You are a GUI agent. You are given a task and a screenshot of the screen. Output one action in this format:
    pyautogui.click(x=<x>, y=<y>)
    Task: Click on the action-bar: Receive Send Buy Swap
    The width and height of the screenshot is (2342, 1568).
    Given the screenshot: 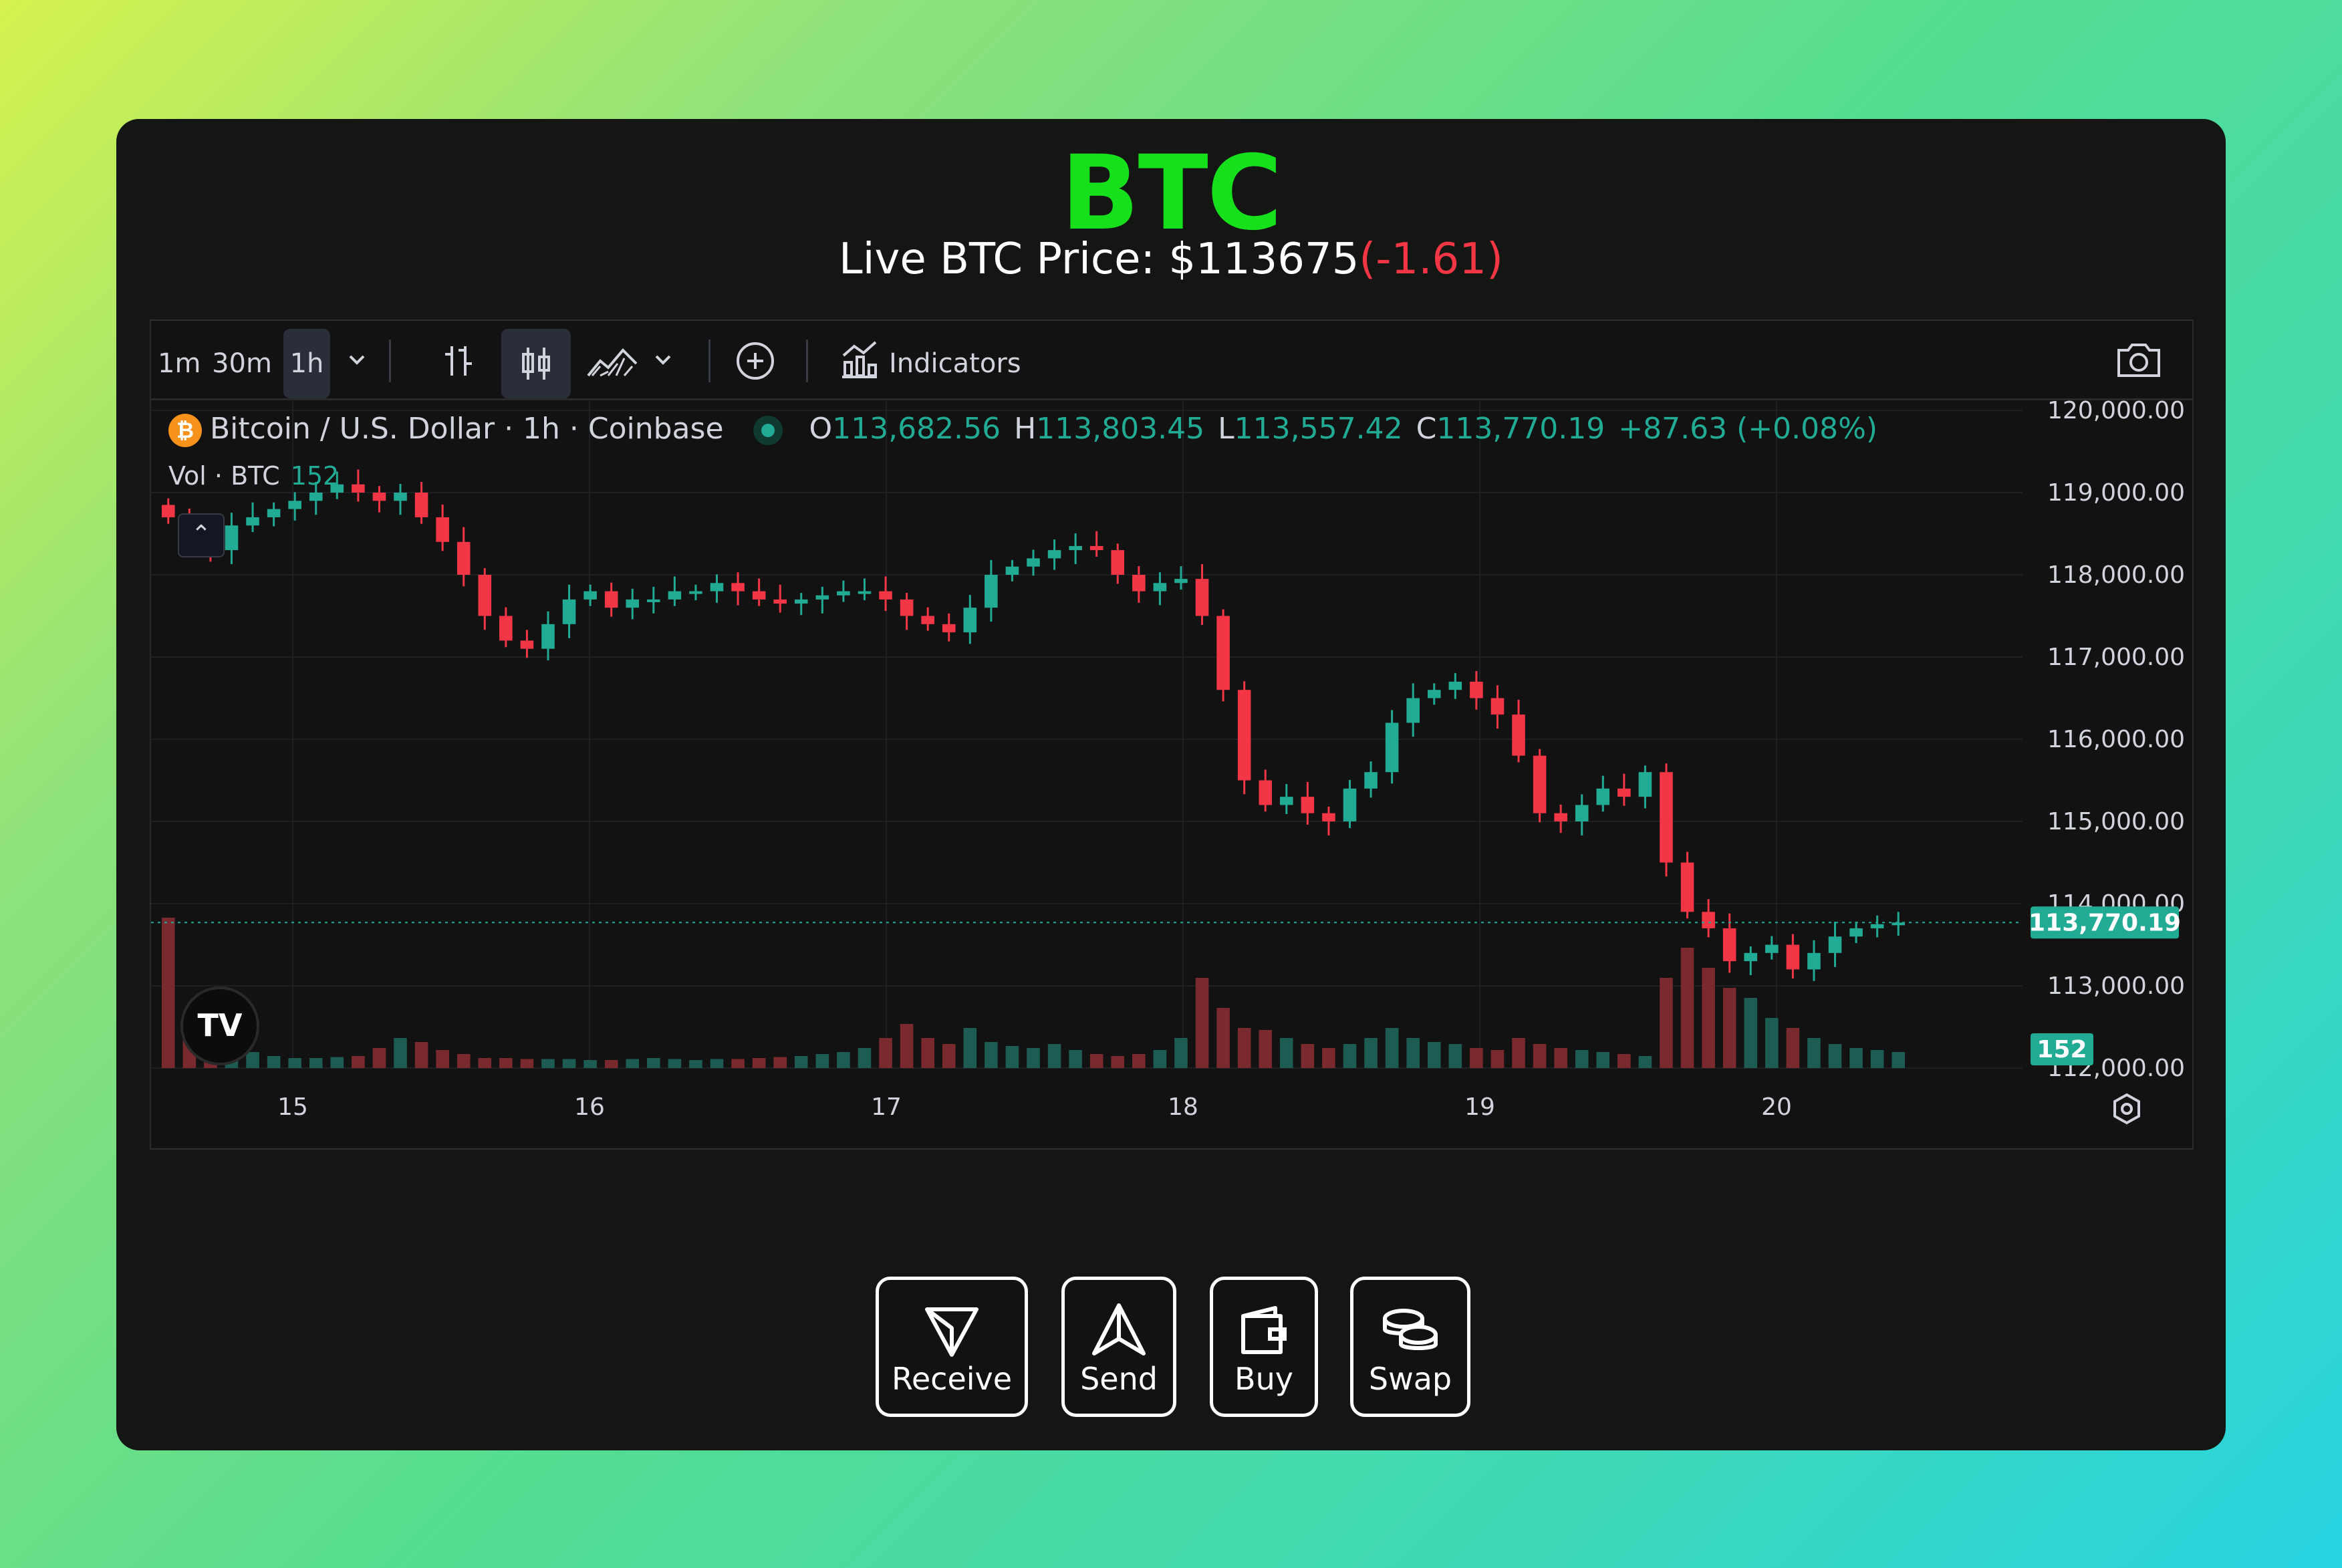 What is the action you would take?
    pyautogui.click(x=1171, y=1349)
    